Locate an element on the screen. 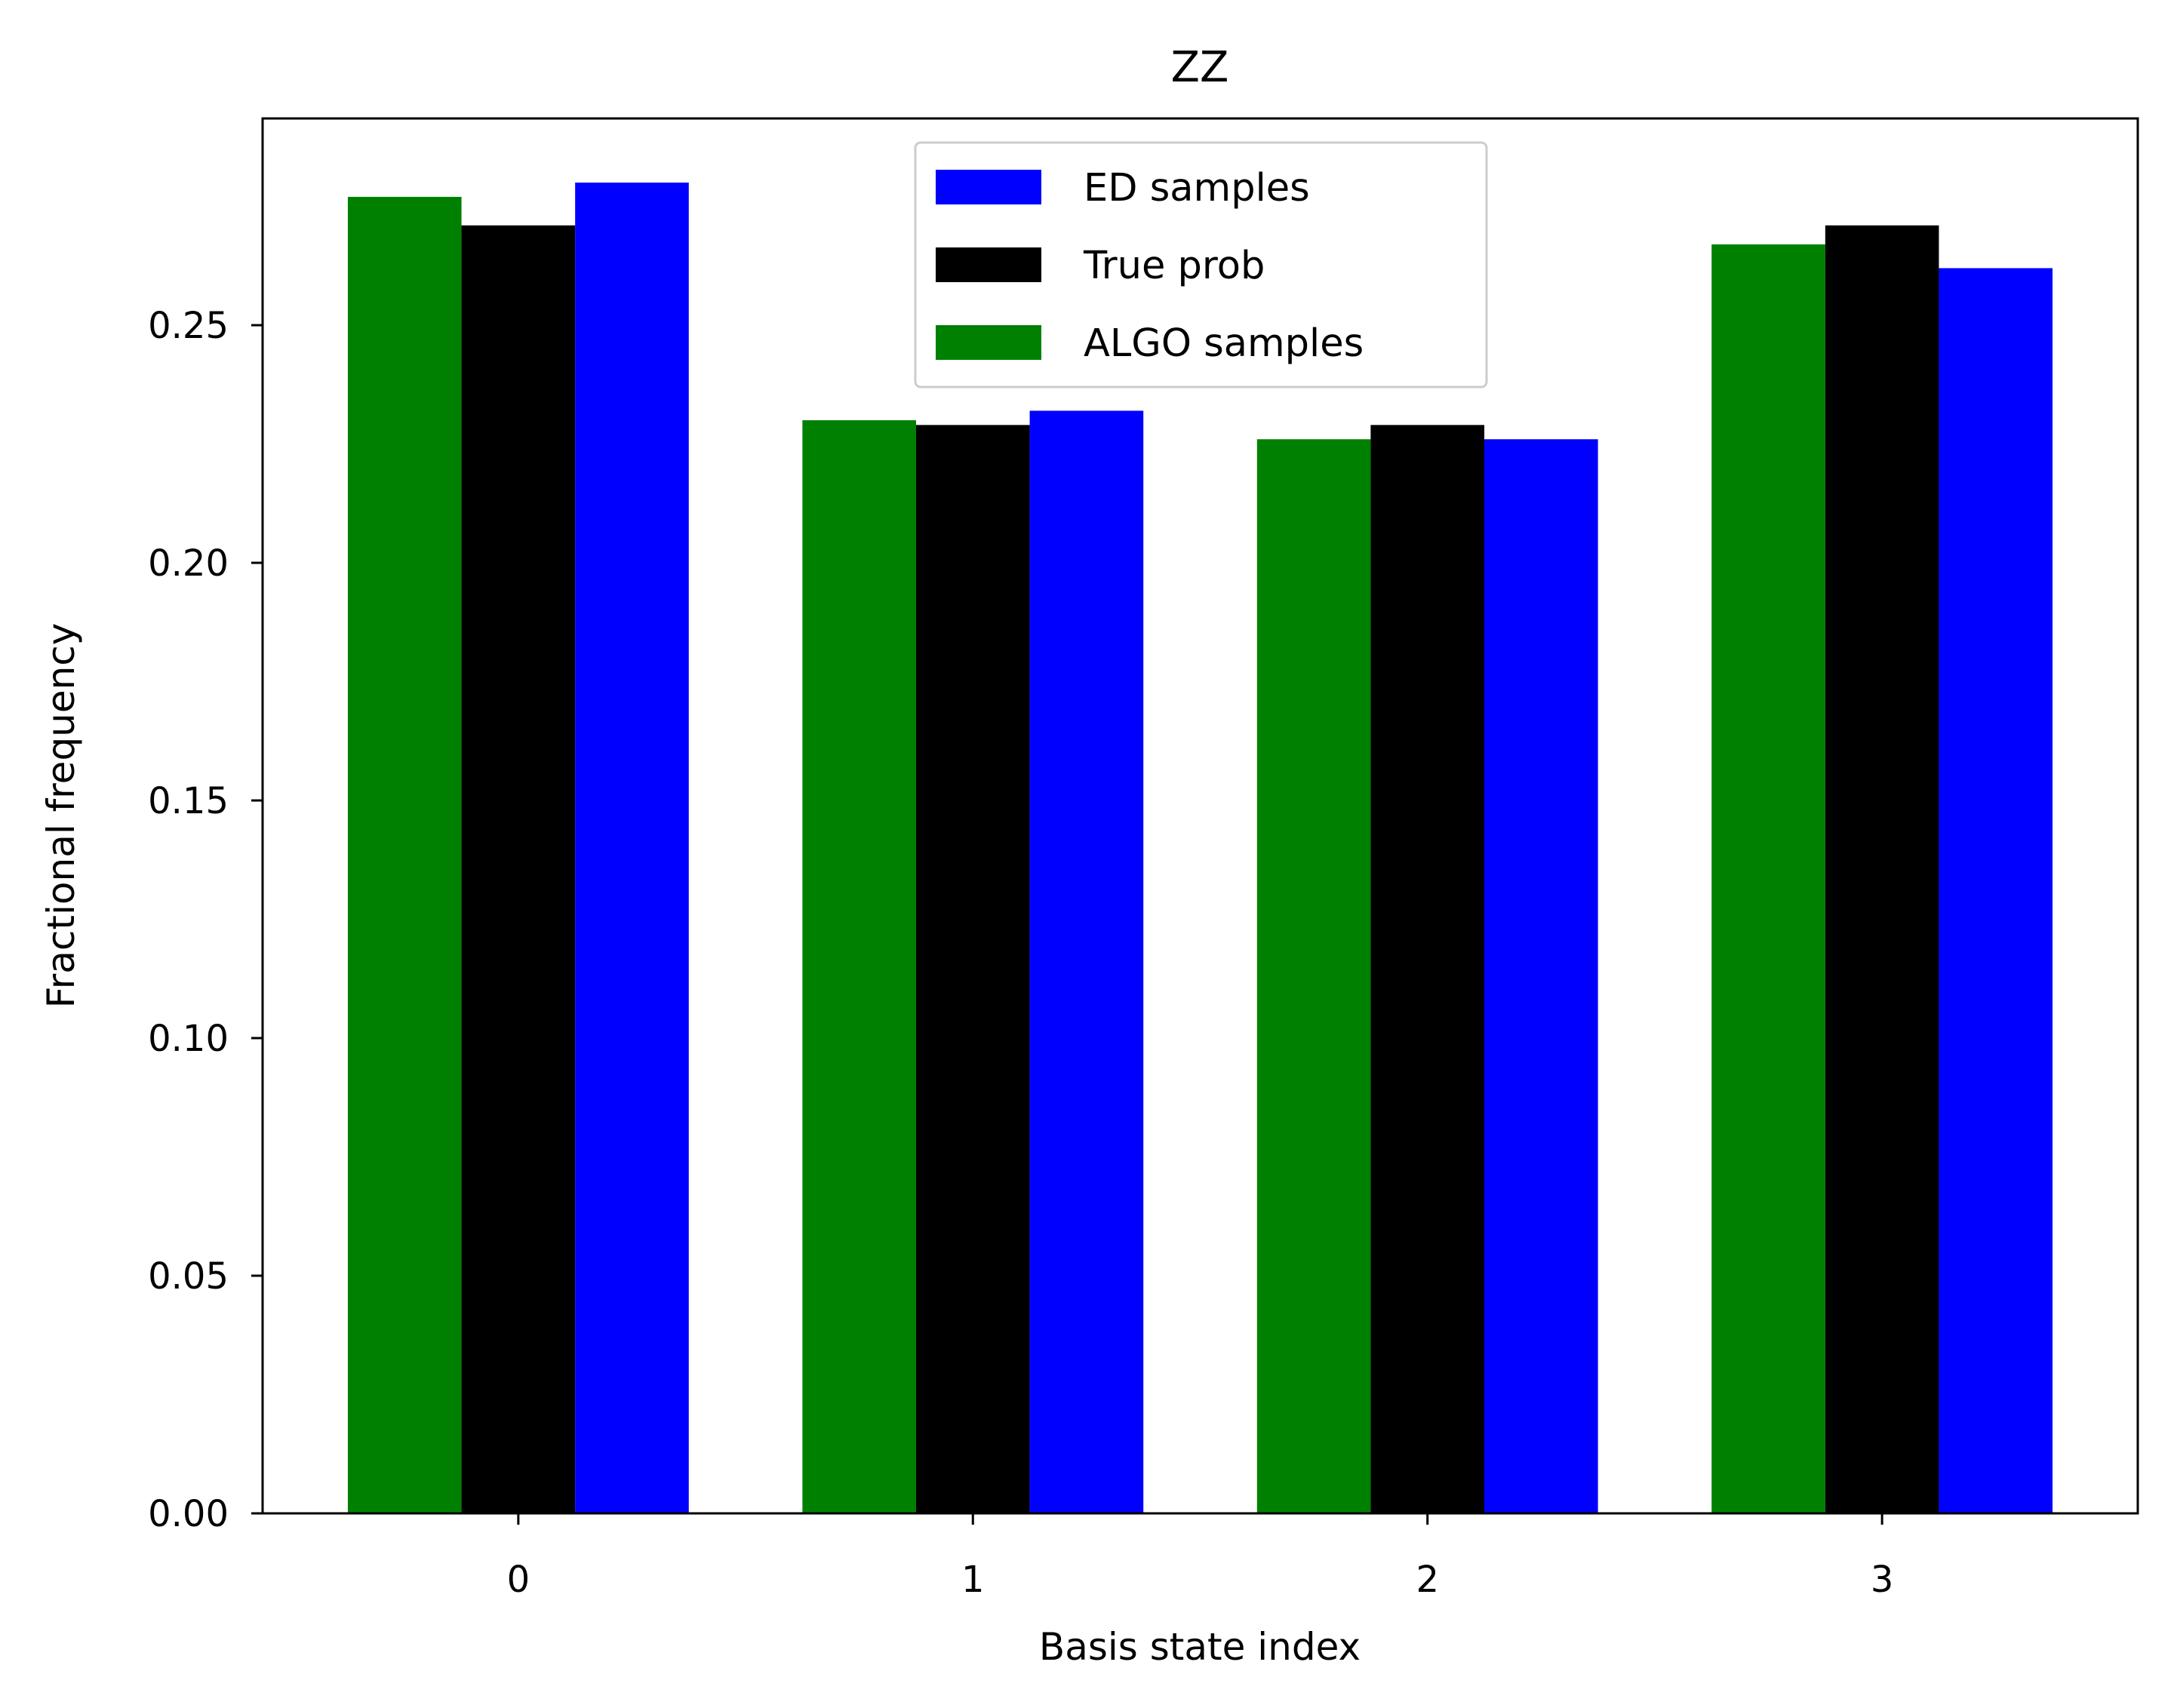 The image size is (2174, 1708). y-tick-label: 0.05 is located at coordinates (189, 1276).